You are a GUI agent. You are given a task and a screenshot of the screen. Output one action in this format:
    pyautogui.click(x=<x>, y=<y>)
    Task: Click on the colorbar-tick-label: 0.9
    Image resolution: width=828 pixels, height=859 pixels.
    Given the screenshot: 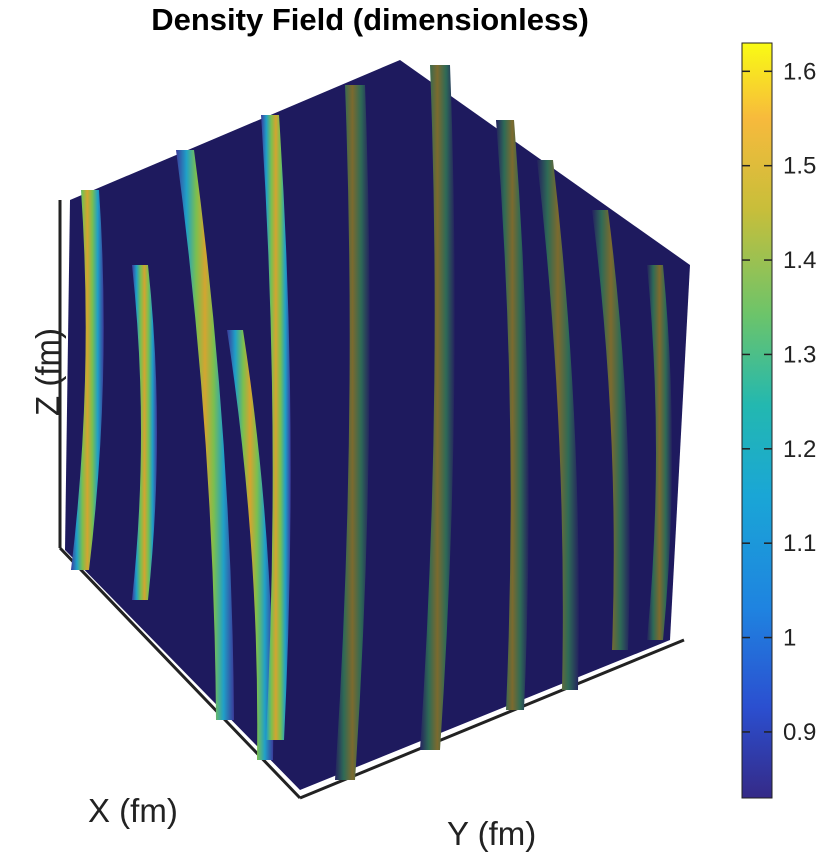 What is the action you would take?
    pyautogui.click(x=799, y=732)
    